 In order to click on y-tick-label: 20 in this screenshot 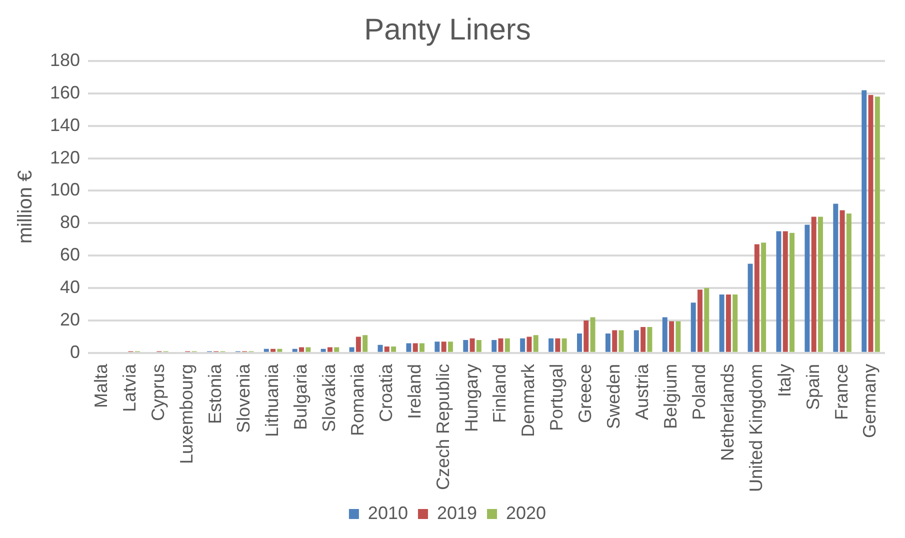, I will do `click(70, 319)`.